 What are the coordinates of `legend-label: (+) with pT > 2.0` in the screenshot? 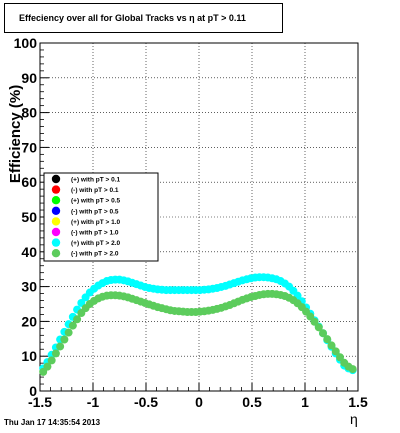 It's located at (96, 243).